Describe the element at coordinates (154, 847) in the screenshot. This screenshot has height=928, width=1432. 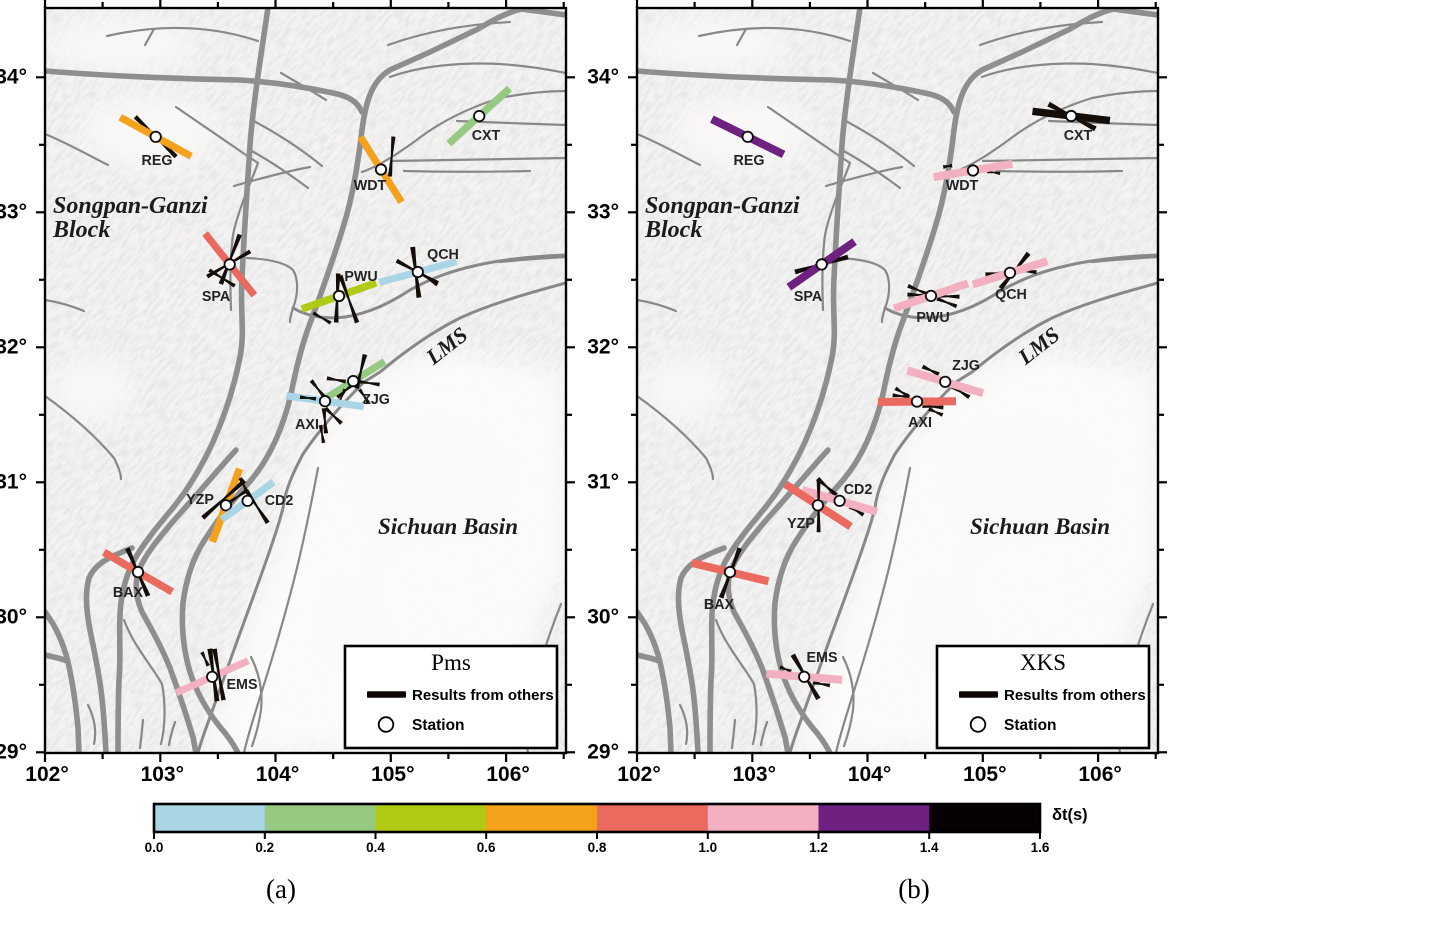
I see `svg-text: 0.0` at that location.